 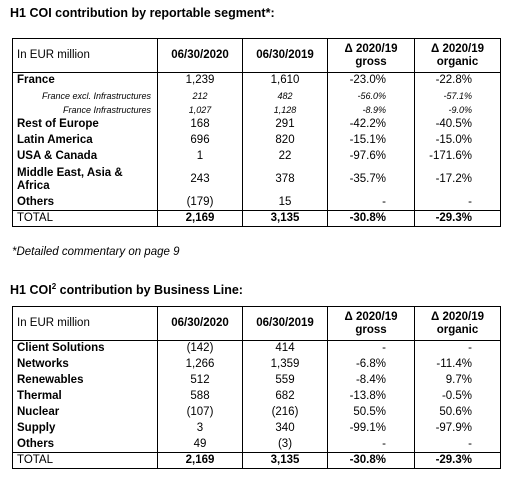 I want to click on table-row: Rest of Europe 168 291 -42.2% -40.5%, so click(x=256, y=124).